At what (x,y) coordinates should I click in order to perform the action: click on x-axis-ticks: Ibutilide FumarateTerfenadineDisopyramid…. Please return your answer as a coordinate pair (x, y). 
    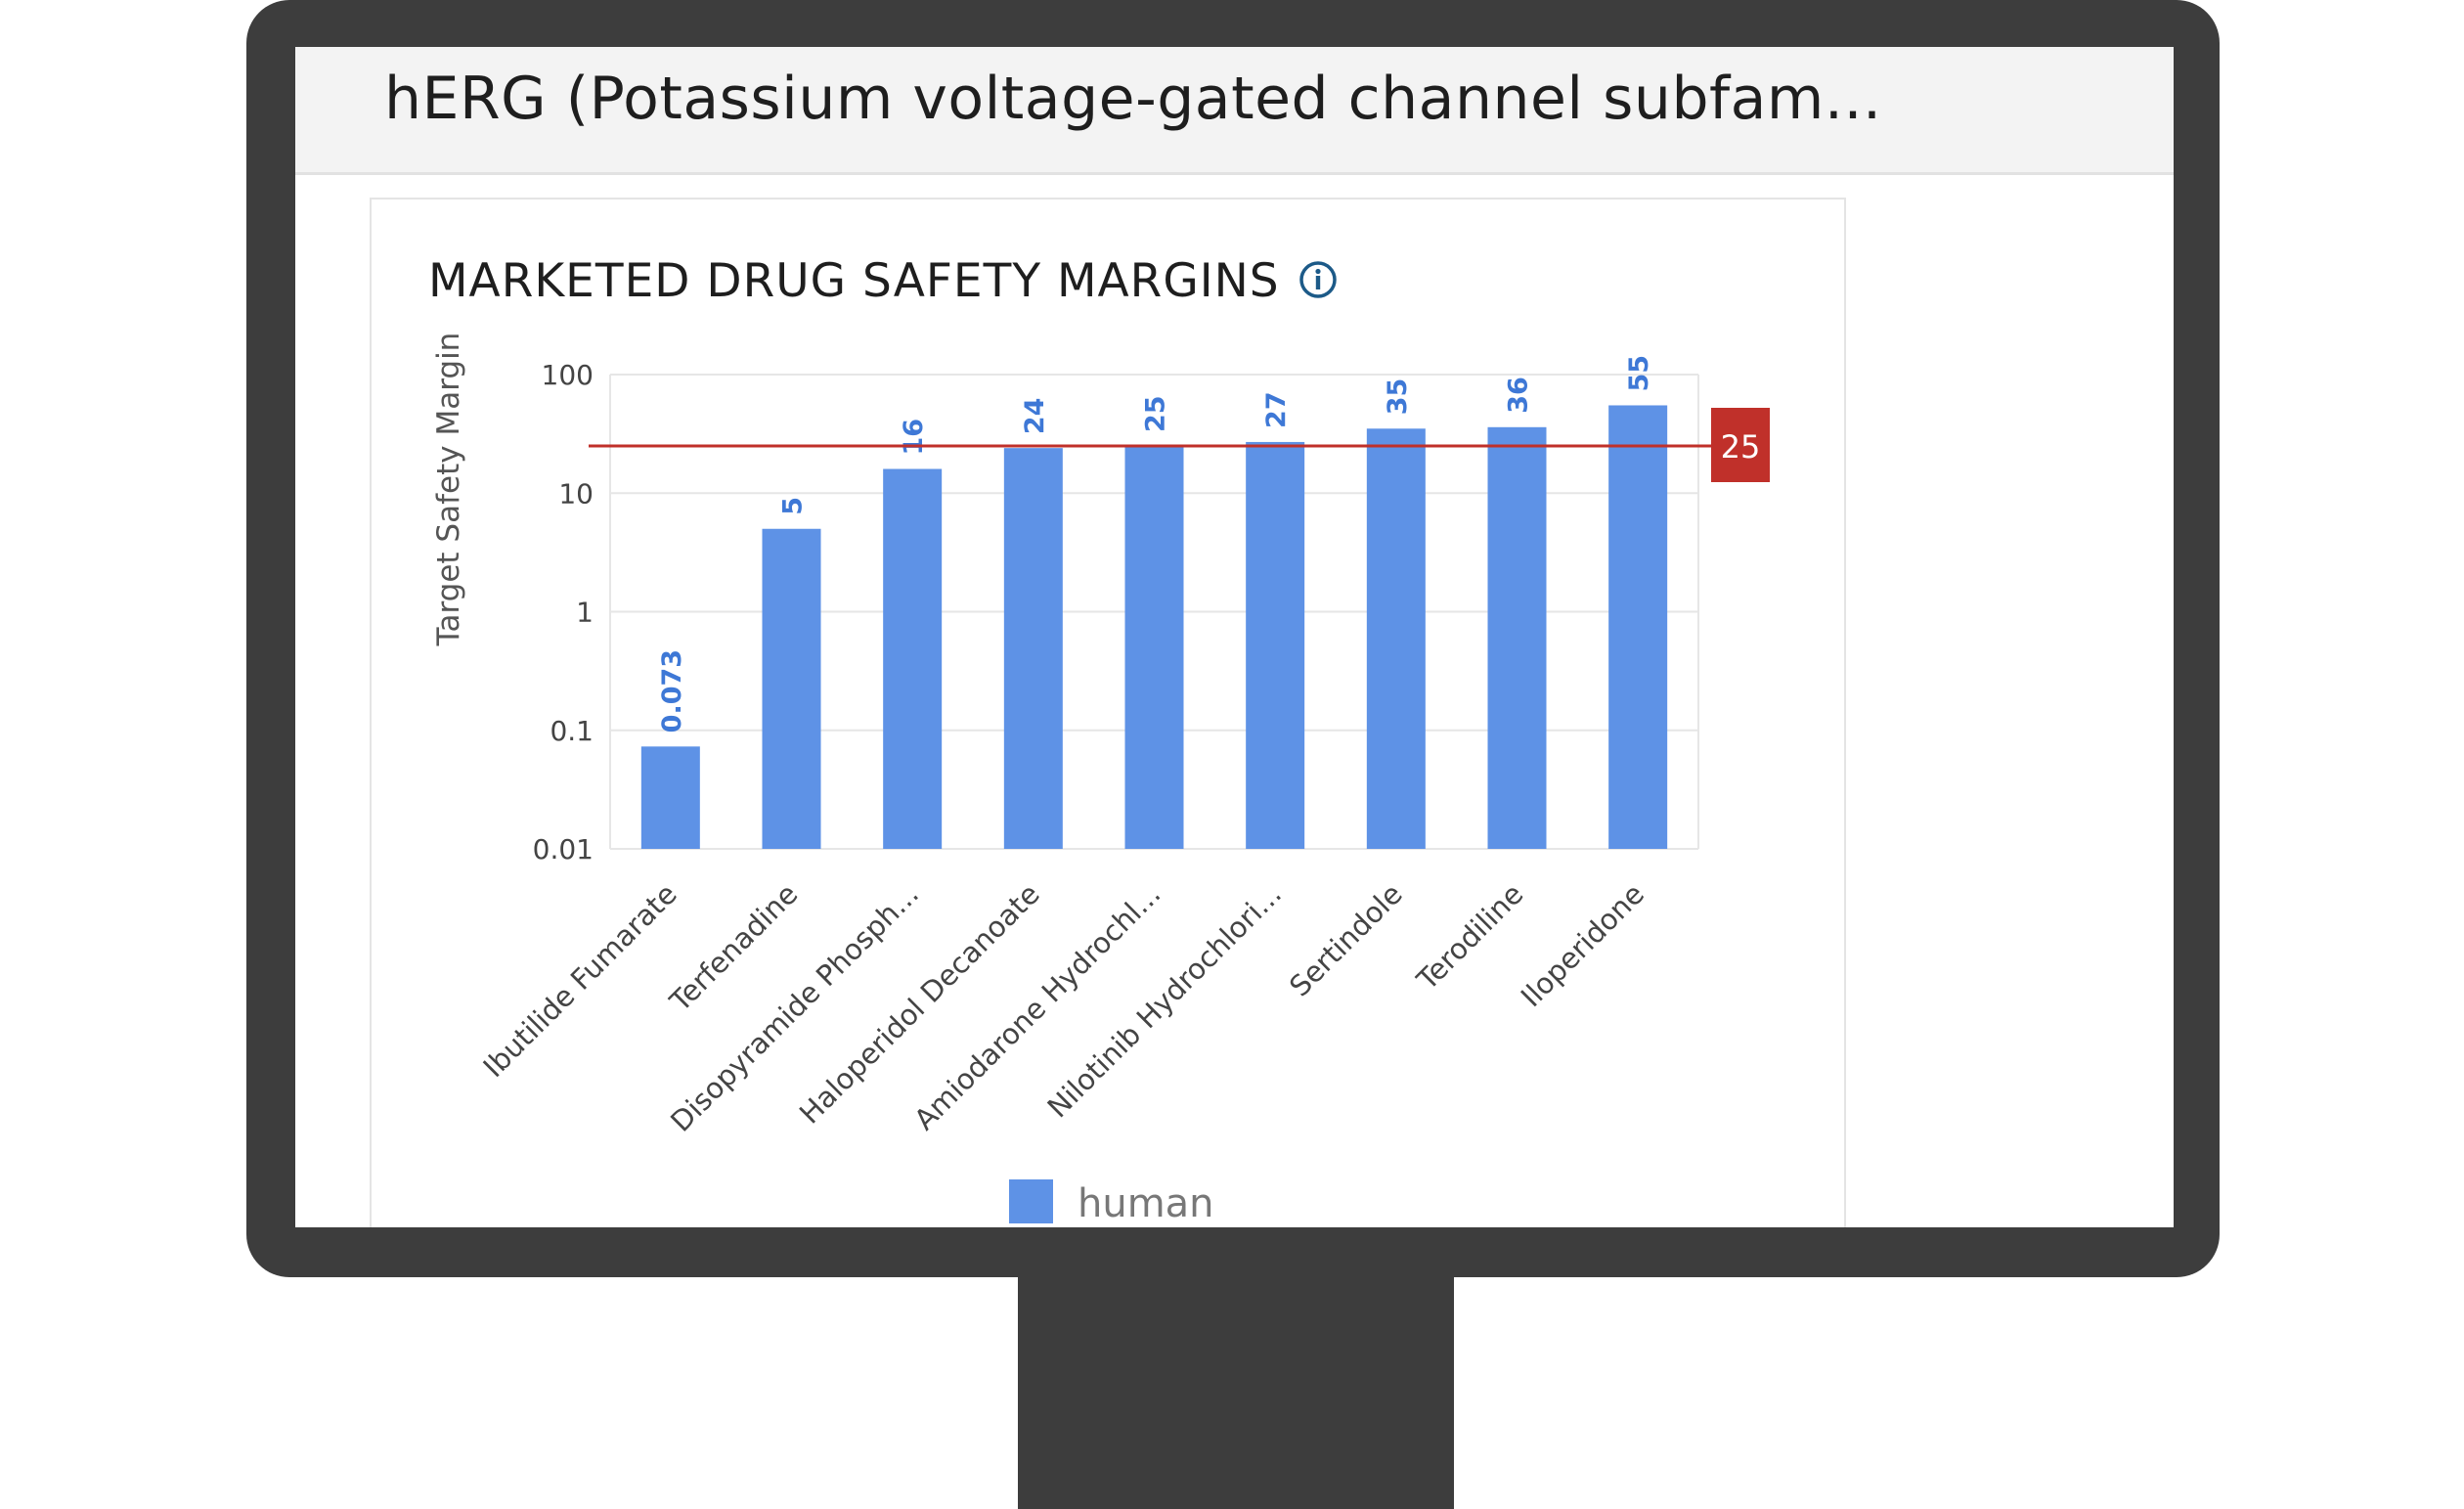
    Looking at the image, I should click on (1064, 1008).